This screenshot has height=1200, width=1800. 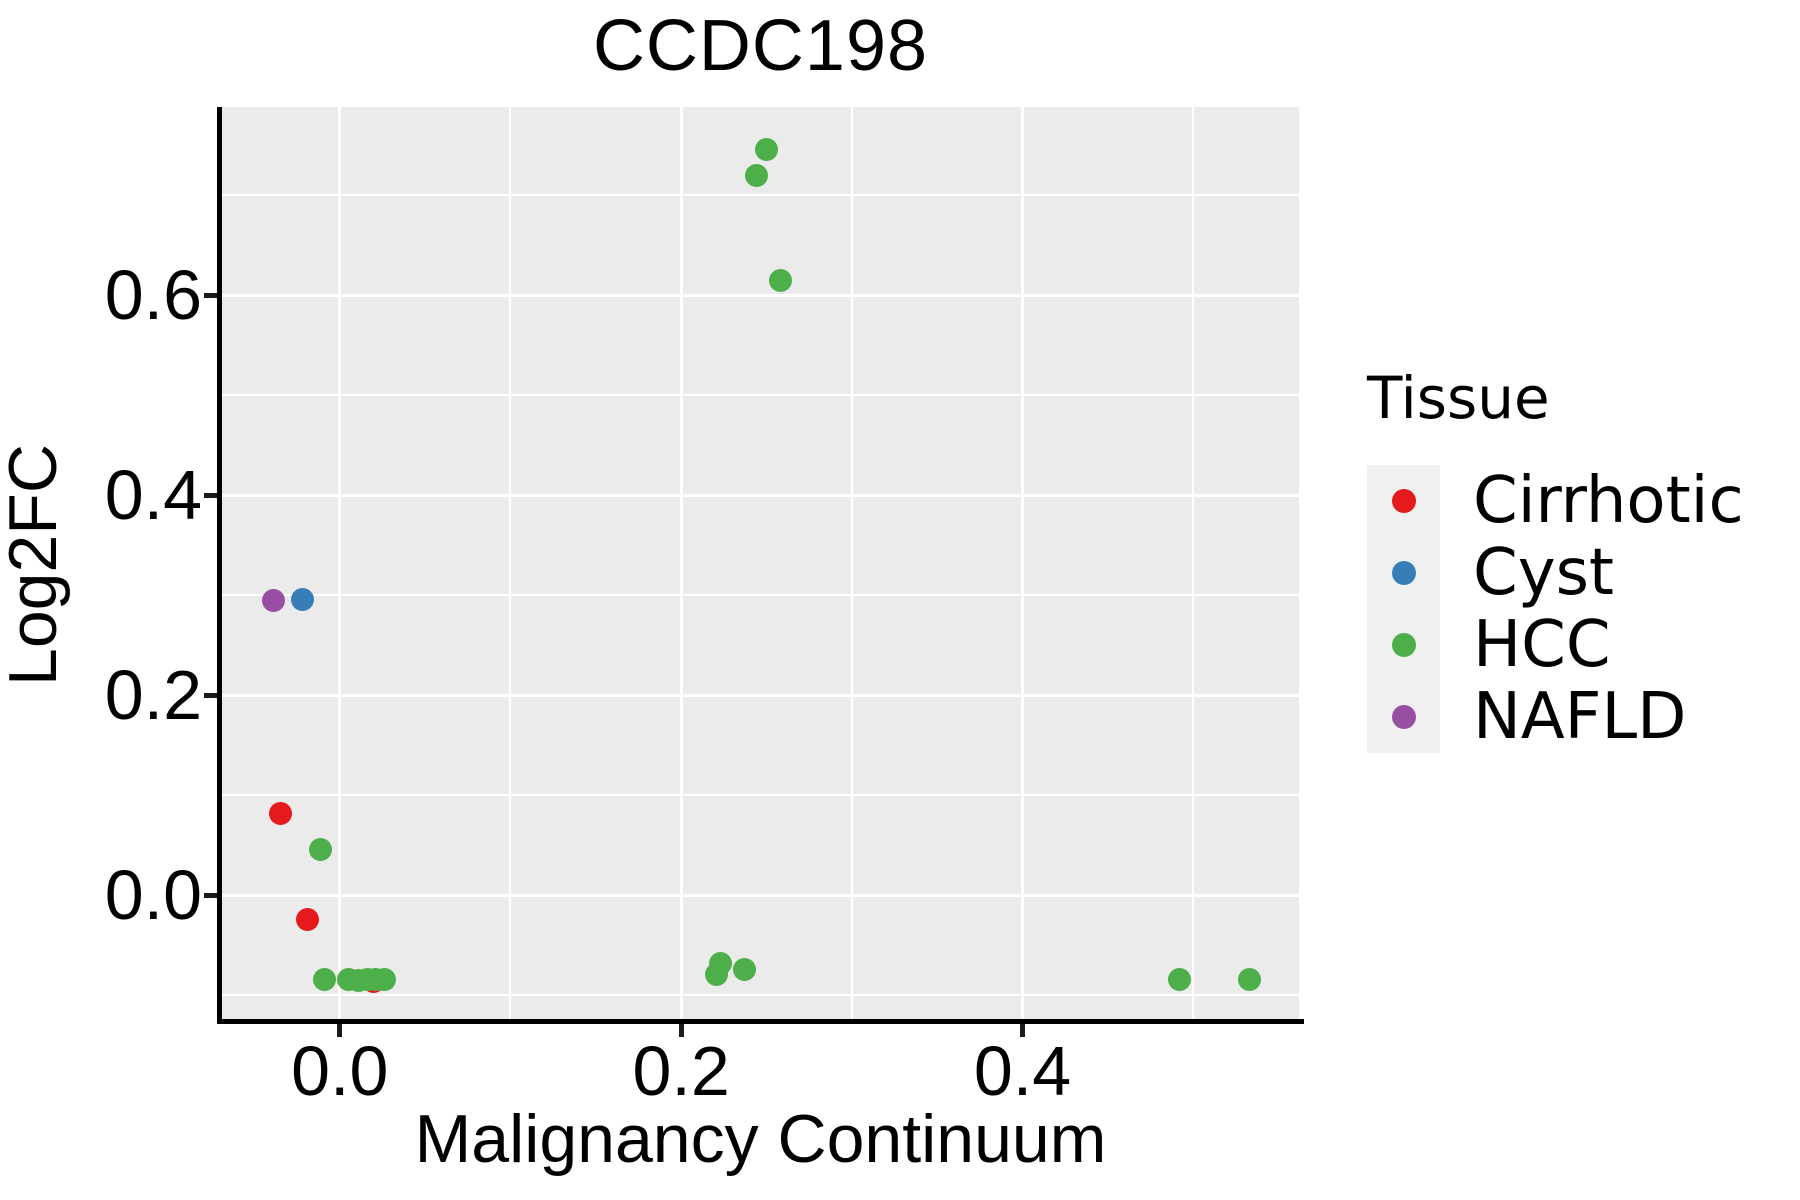 I want to click on legend-item-label: Cirrhotic, so click(x=1608, y=501).